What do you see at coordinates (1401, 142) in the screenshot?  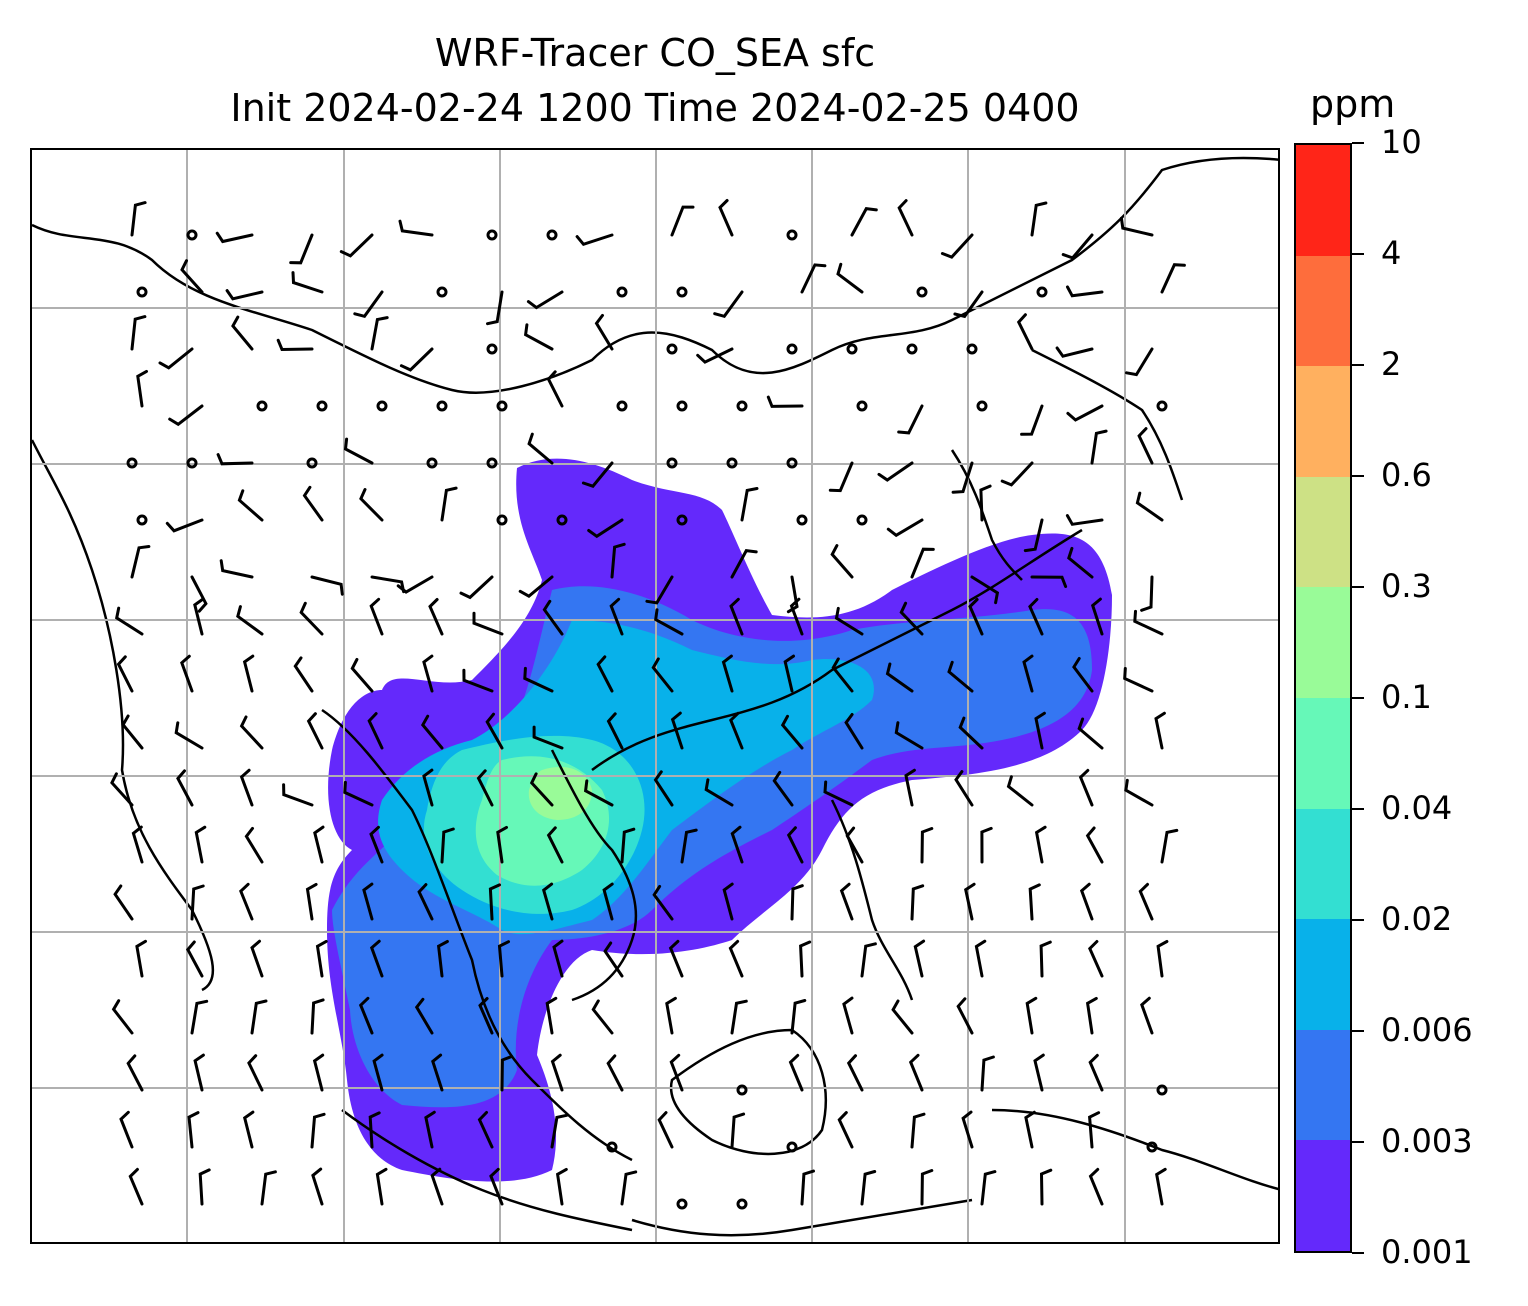 I see `colorbar-tick-label: 10` at bounding box center [1401, 142].